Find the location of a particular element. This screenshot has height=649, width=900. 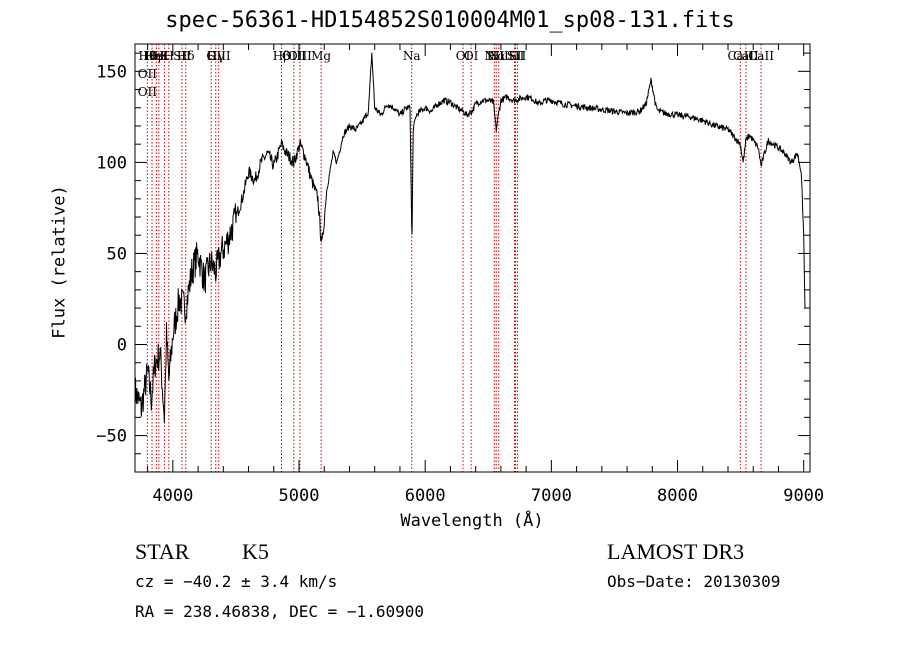

spectral-line-label: Hα is located at coordinates (496, 56).